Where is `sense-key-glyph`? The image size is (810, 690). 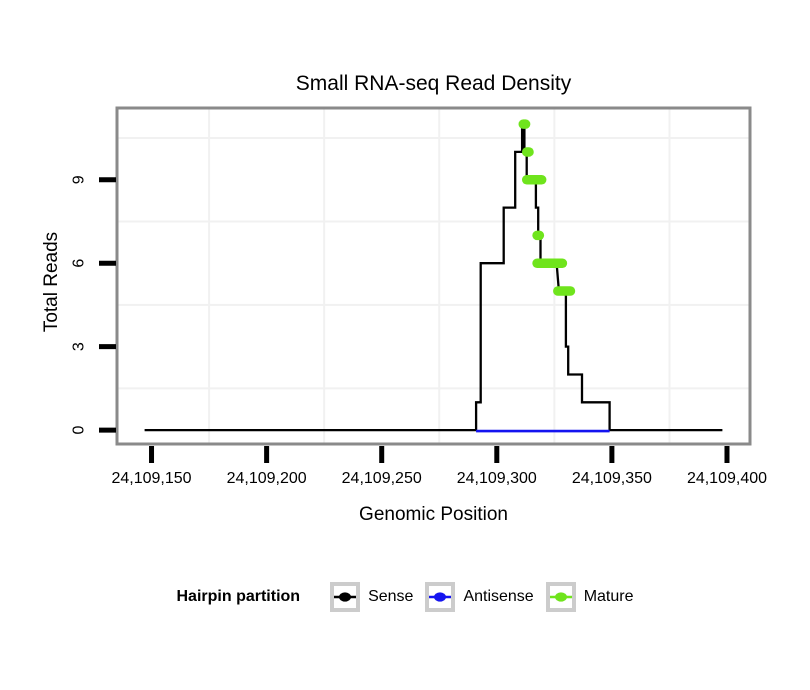
sense-key-glyph is located at coordinates (345, 597).